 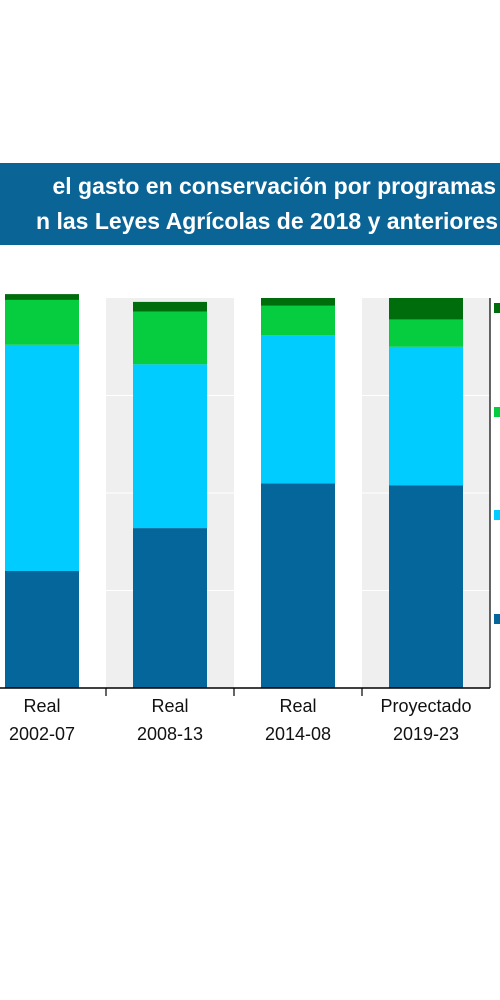 What do you see at coordinates (426, 734) in the screenshot?
I see `x-tick-label-period: 2019-23` at bounding box center [426, 734].